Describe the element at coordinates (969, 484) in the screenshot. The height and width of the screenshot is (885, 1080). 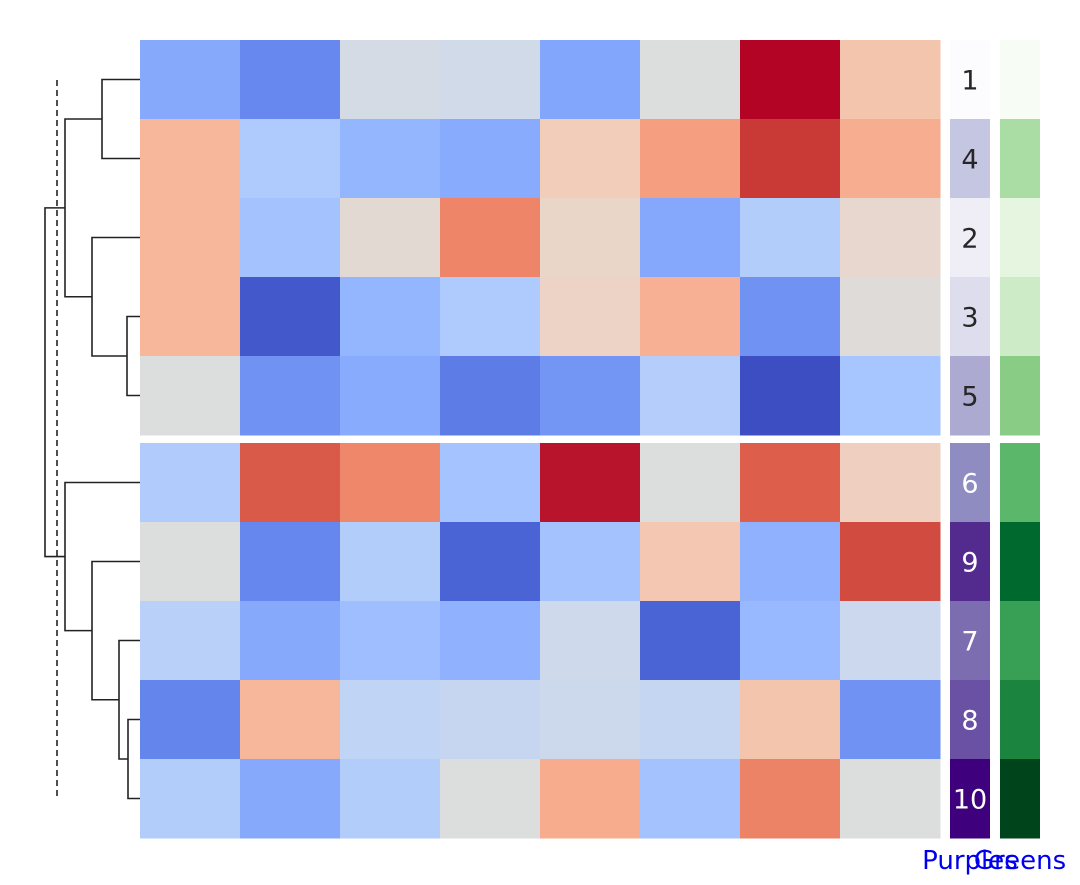
I see `row-label: 6` at that location.